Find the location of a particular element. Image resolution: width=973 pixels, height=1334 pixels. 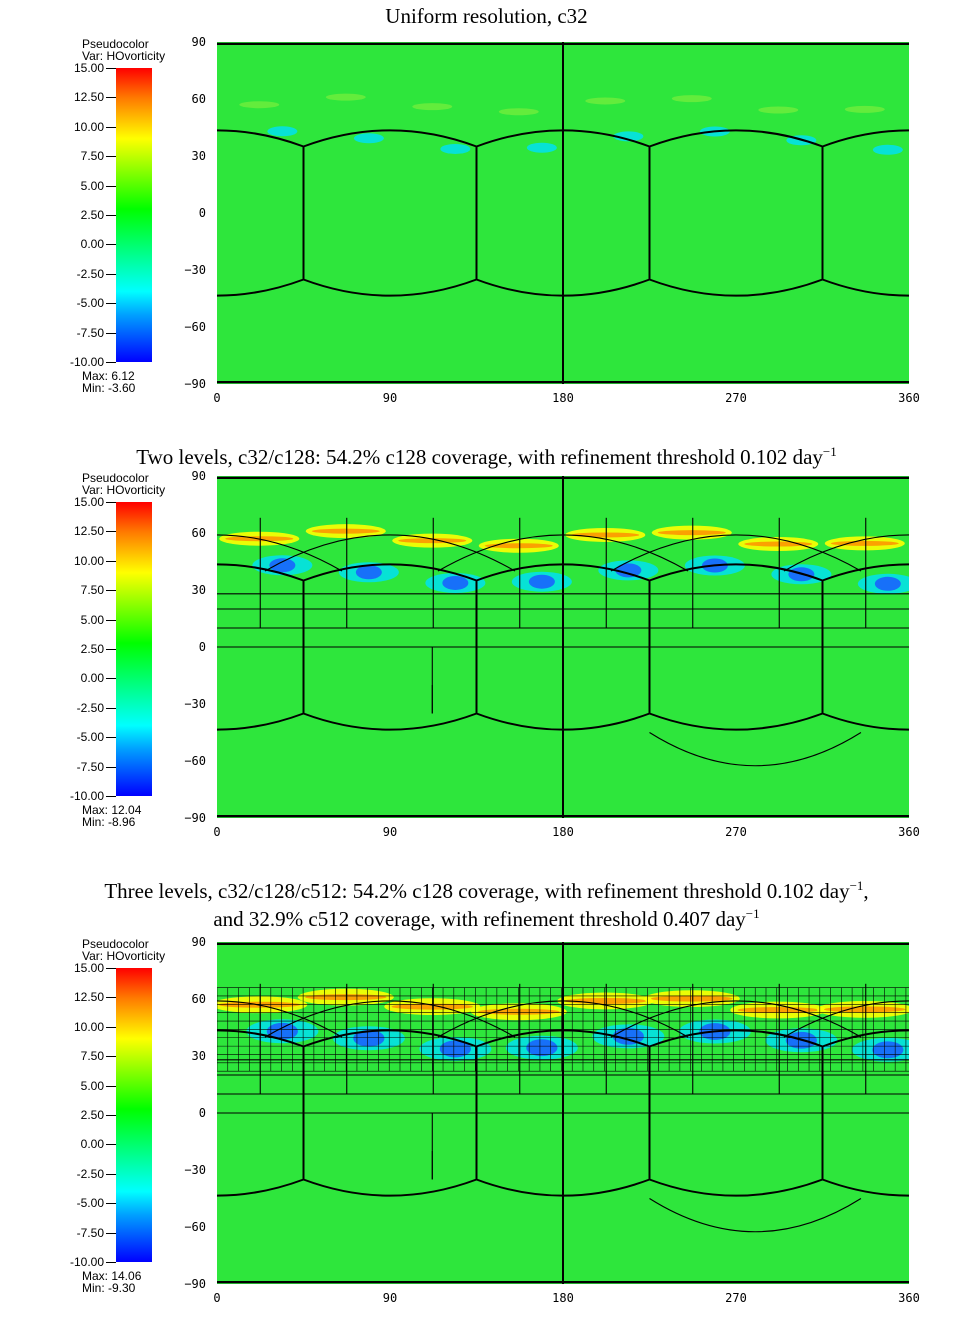

refinement-level-3-grid is located at coordinates (563, 1029).